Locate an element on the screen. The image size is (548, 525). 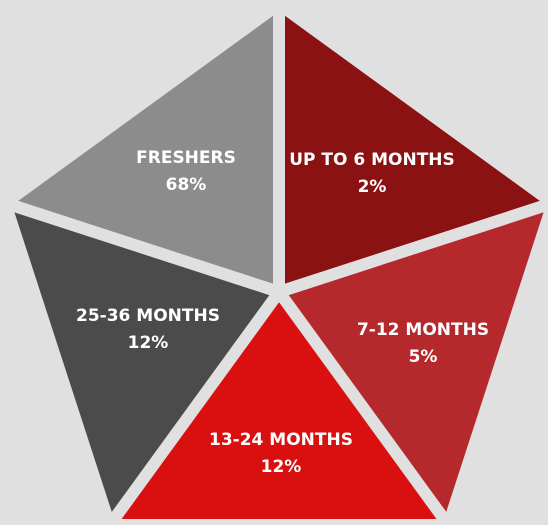
segment-label: FRESHERS is located at coordinates (186, 158).